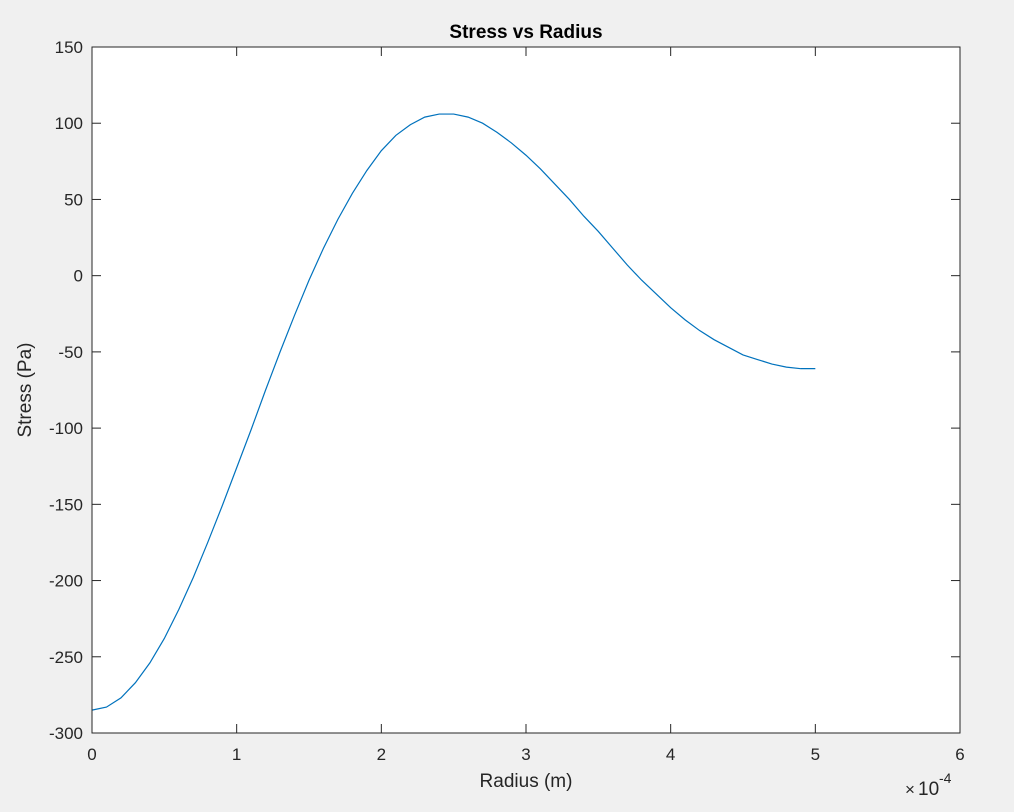 The image size is (1014, 812). I want to click on y-tick-label: -300, so click(66, 733).